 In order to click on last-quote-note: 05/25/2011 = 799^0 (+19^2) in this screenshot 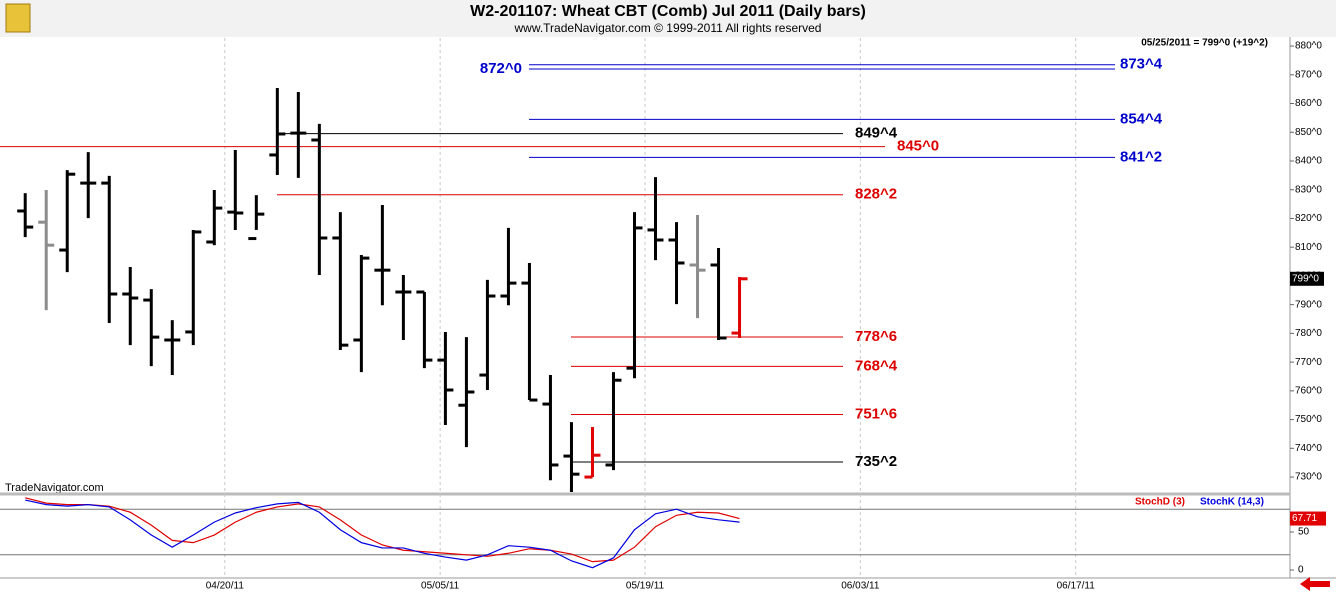, I will do `click(1204, 43)`.